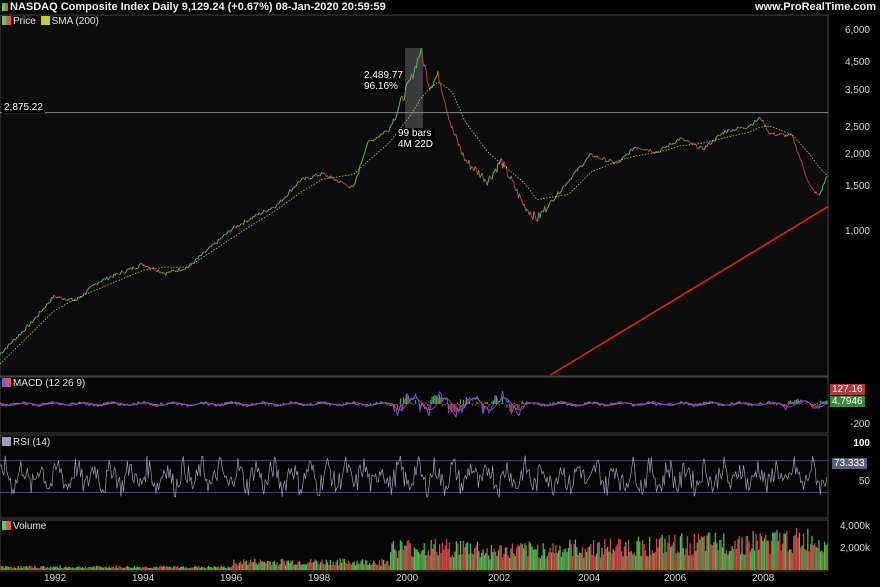 This screenshot has width=880, height=587. Describe the element at coordinates (23, 107) in the screenshot. I see `horizontal-level-label: 2,875.22` at that location.